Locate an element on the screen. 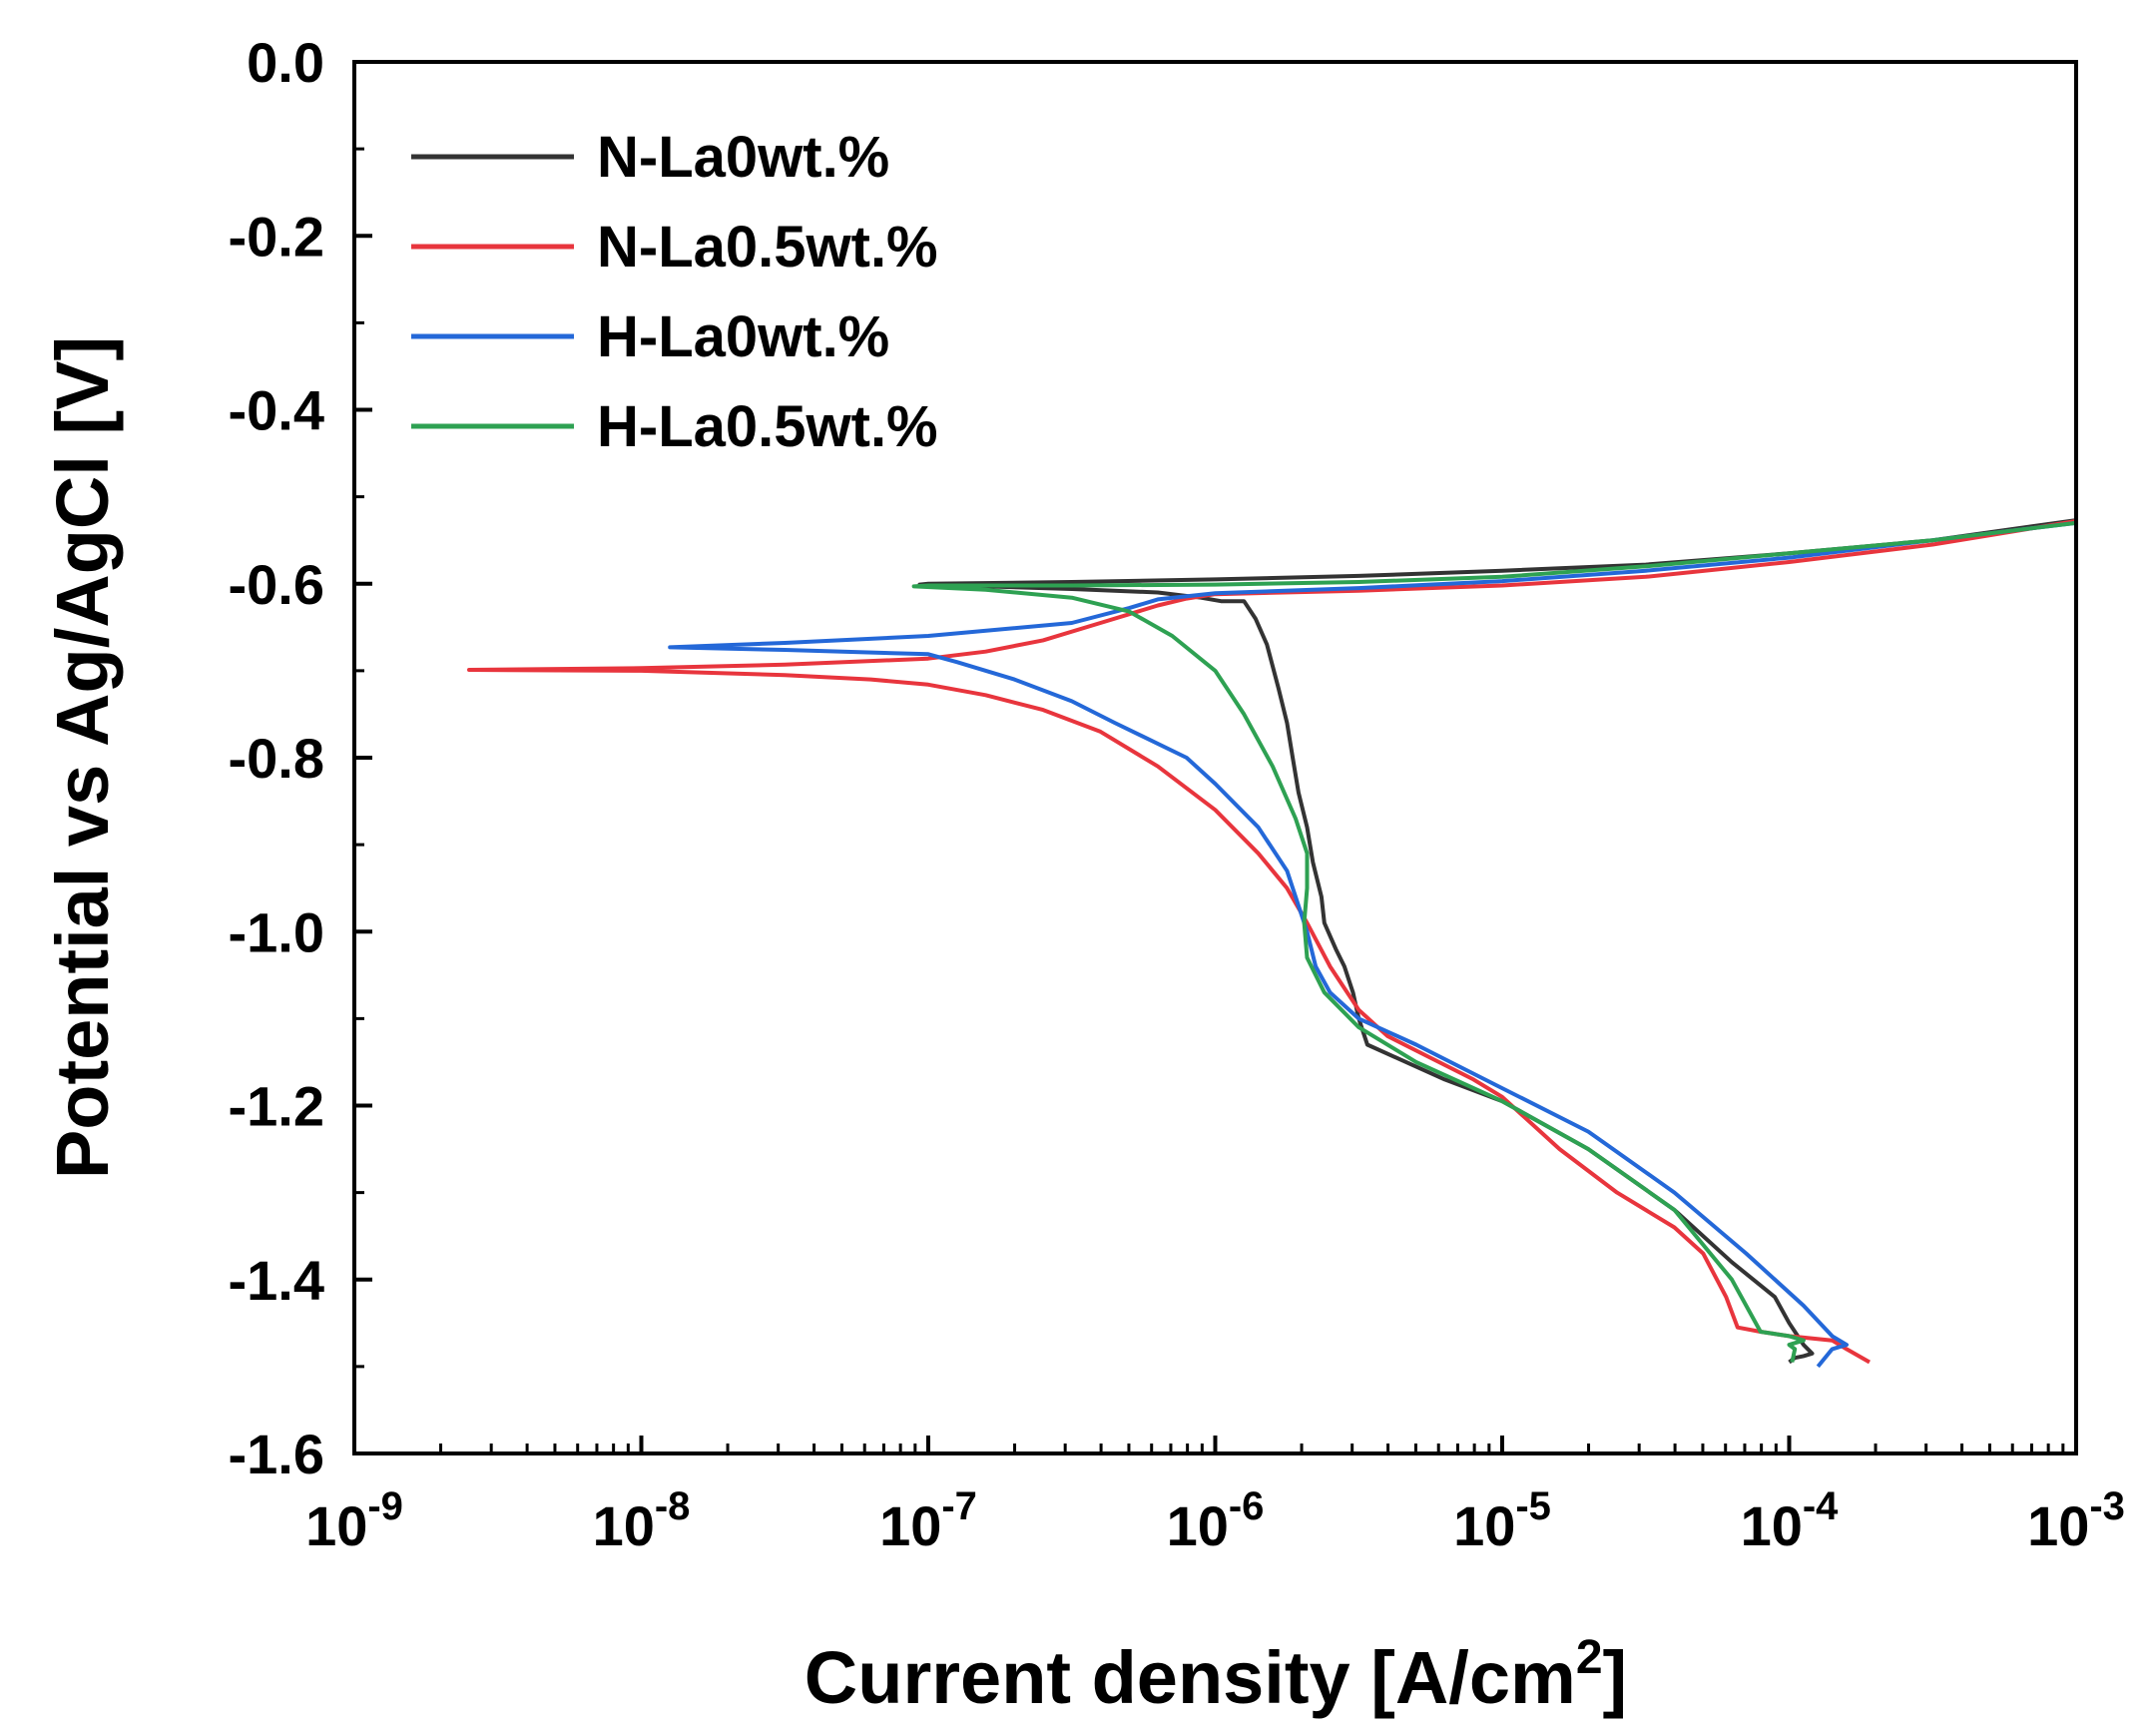 Image resolution: width=2151 pixels, height=1736 pixels. y-axis-title: Potential vs Ag/AgCl [V] is located at coordinates (82, 757).